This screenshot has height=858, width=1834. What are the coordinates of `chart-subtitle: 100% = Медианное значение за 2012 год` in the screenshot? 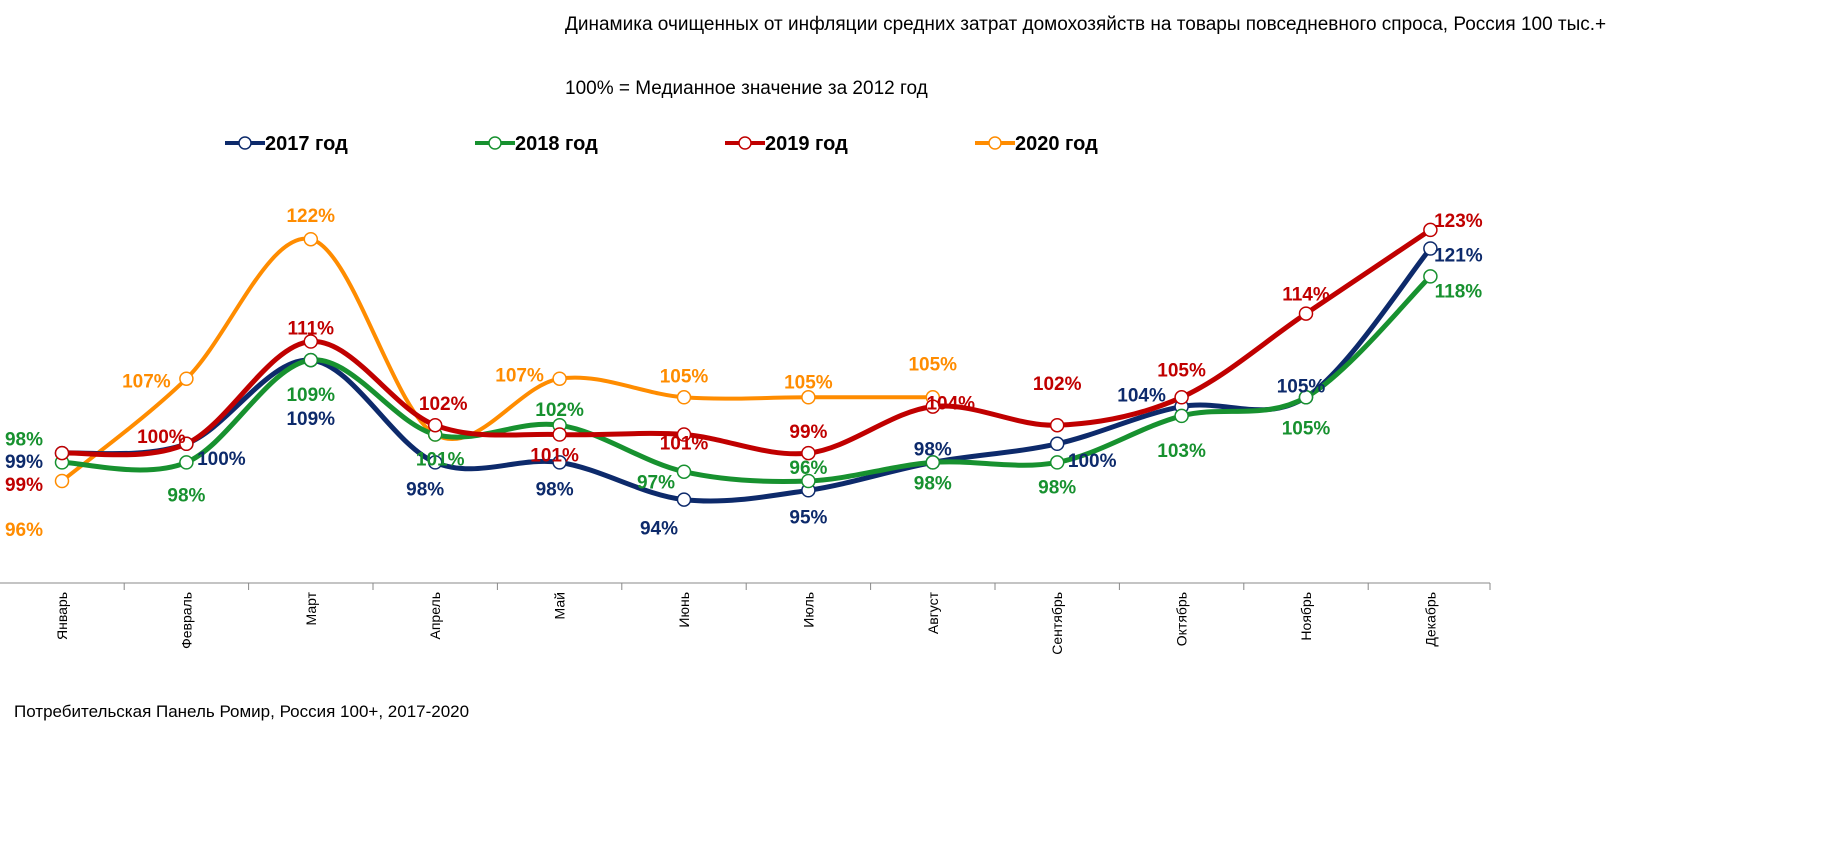 It's located at (746, 88).